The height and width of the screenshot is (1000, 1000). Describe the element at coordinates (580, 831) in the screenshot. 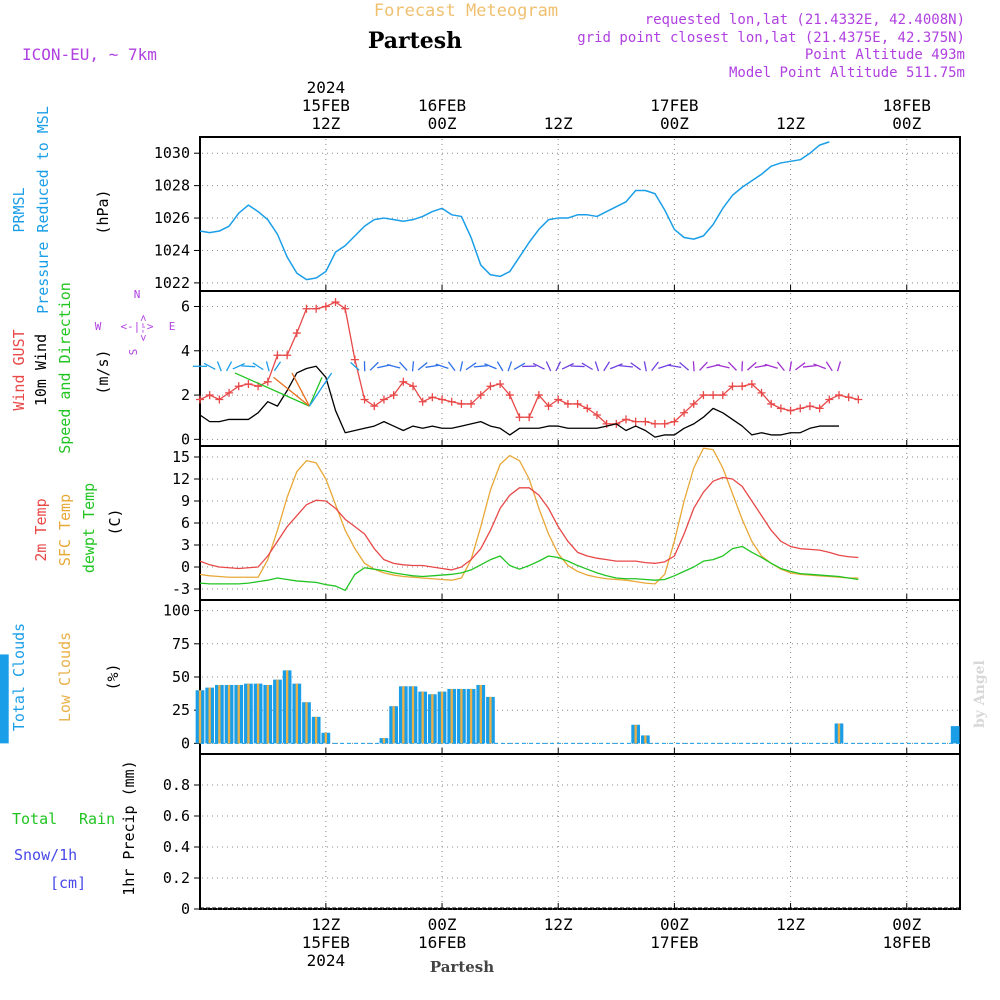

I see `precip-panel-frame` at that location.